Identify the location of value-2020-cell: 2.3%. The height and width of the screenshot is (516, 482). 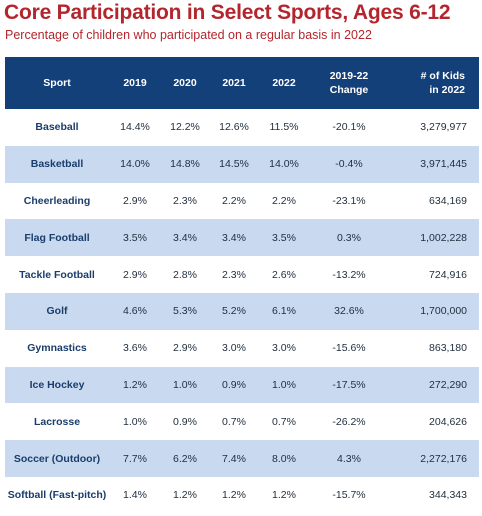
(185, 201).